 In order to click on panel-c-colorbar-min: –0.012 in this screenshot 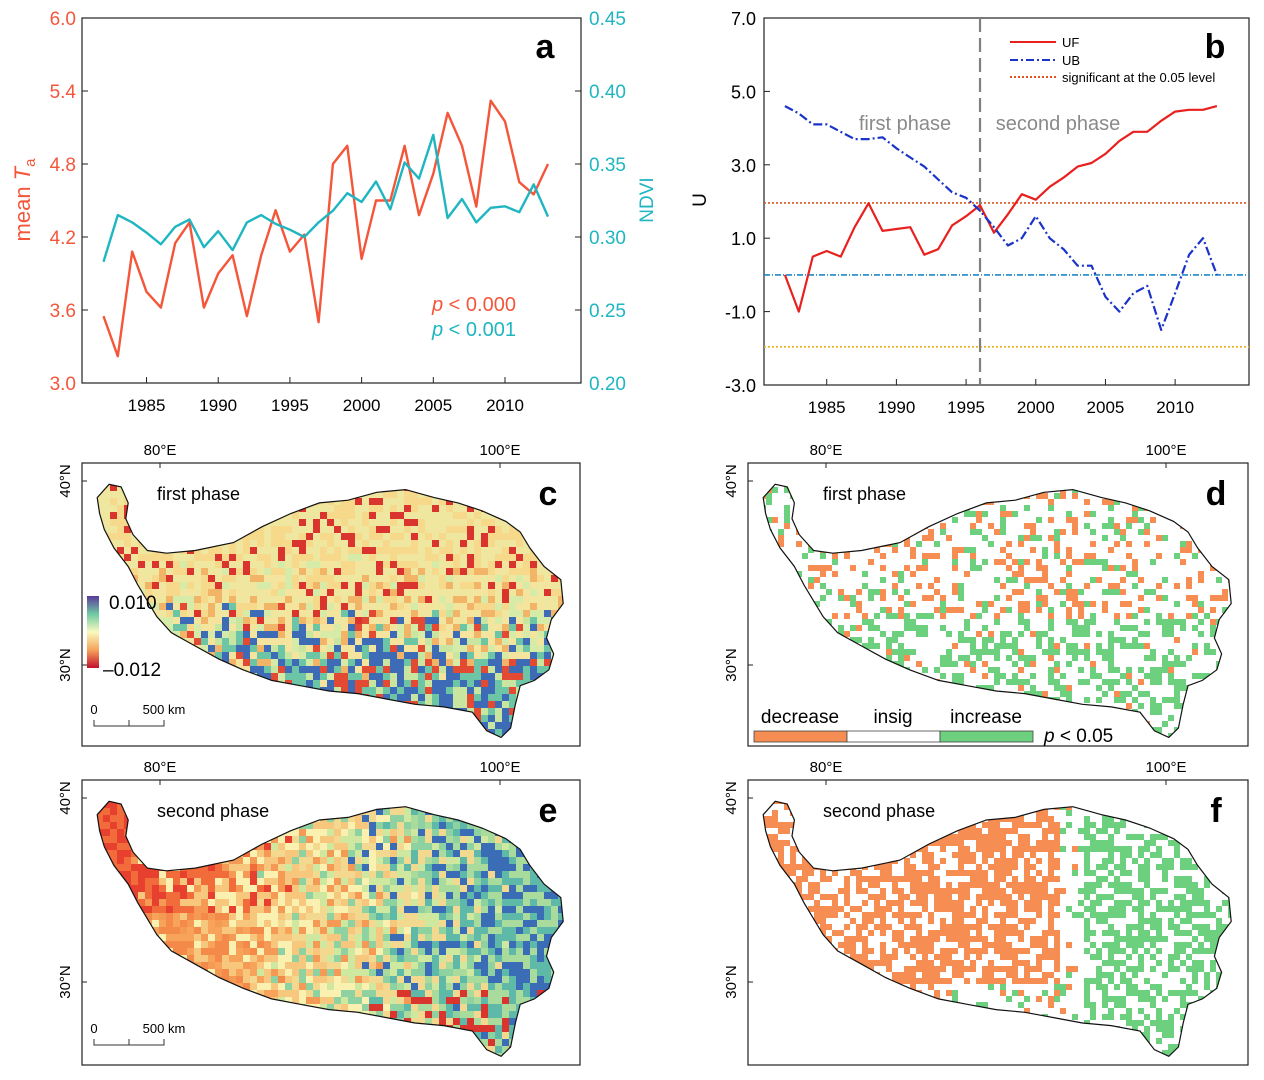, I will do `click(132, 670)`.